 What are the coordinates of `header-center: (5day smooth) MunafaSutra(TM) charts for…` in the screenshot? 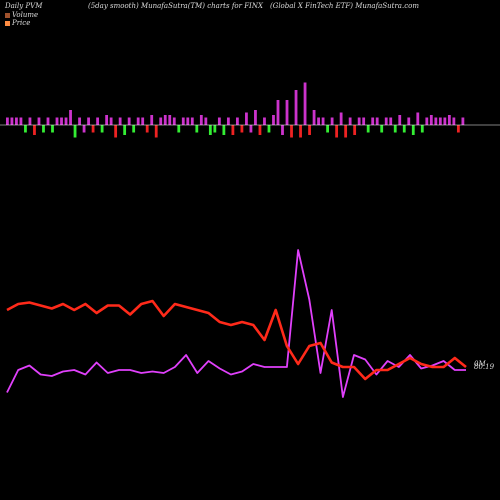 It's located at (175, 6).